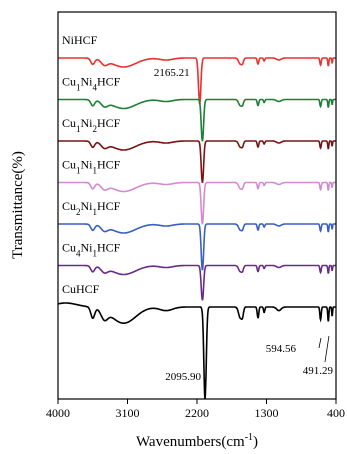  Describe the element at coordinates (172, 73) in the screenshot. I see `peak-label: 2165.21` at that location.